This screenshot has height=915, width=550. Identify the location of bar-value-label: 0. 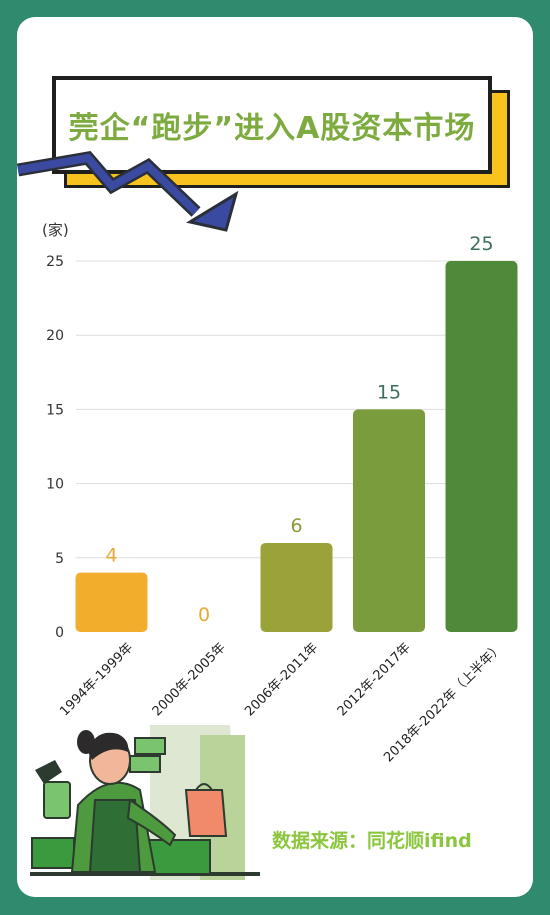
(204, 615).